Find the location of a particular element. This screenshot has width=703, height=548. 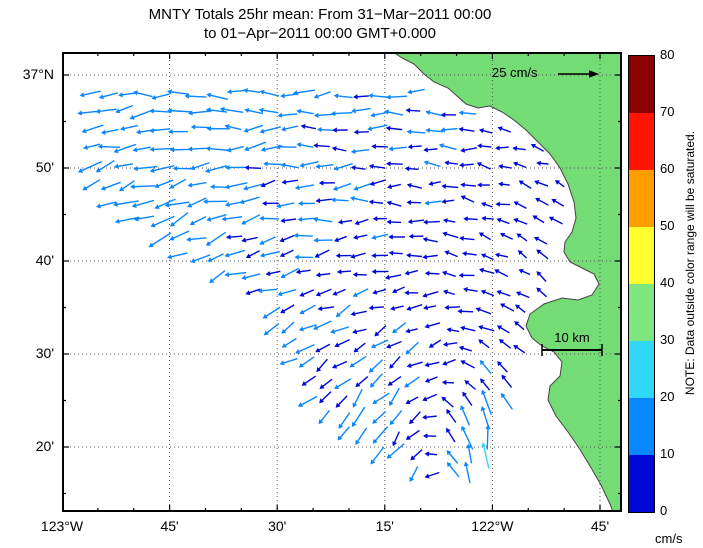

chart-title-line2: to 01−Apr−2011 00:00 GMT+0.000 is located at coordinates (320, 33).